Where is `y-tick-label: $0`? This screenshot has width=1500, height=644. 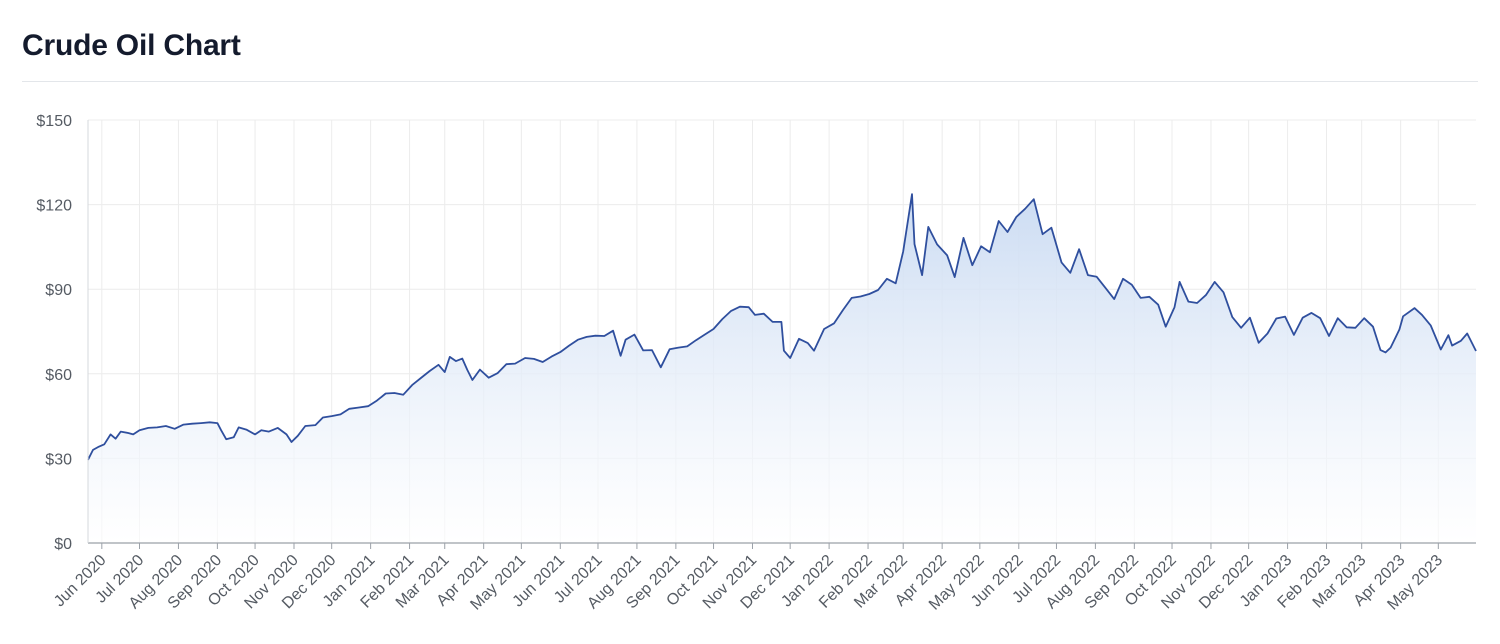
y-tick-label: $0 is located at coordinates (63, 544).